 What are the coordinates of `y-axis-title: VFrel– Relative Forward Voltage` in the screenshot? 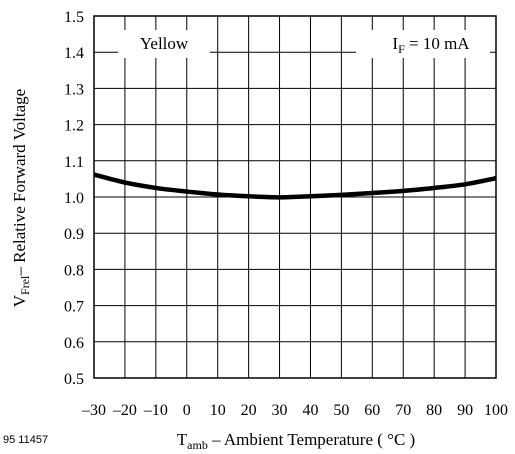 It's located at (21, 198).